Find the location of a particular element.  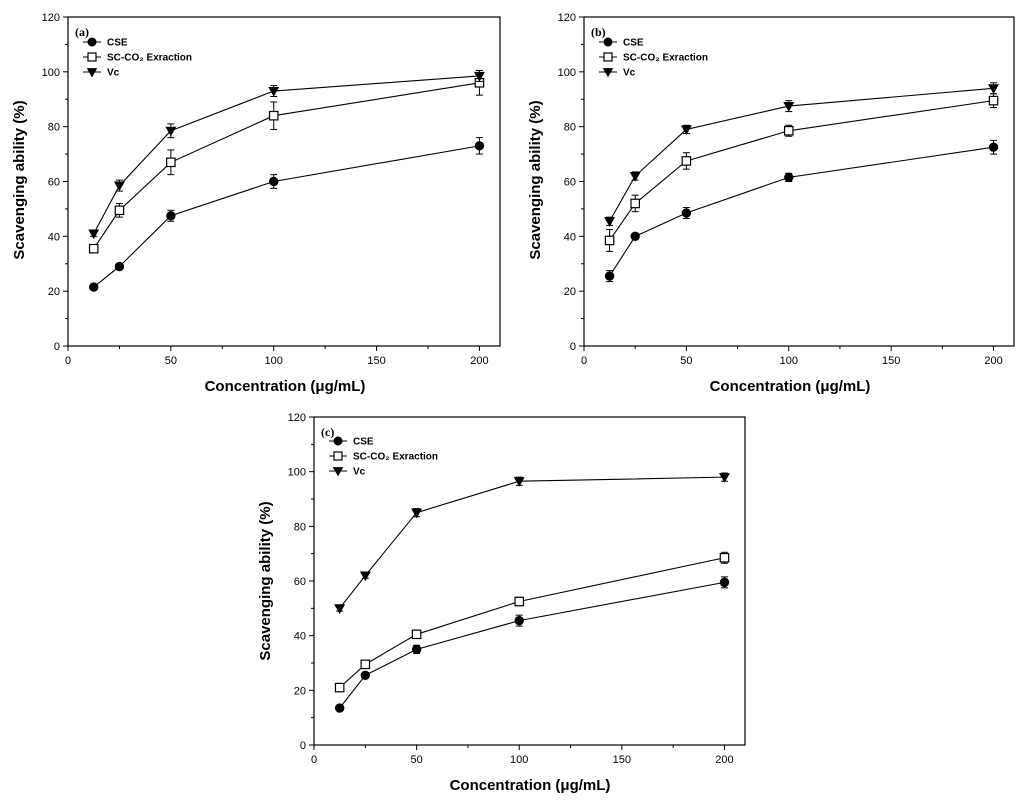

series-line-vc is located at coordinates (801, 154).